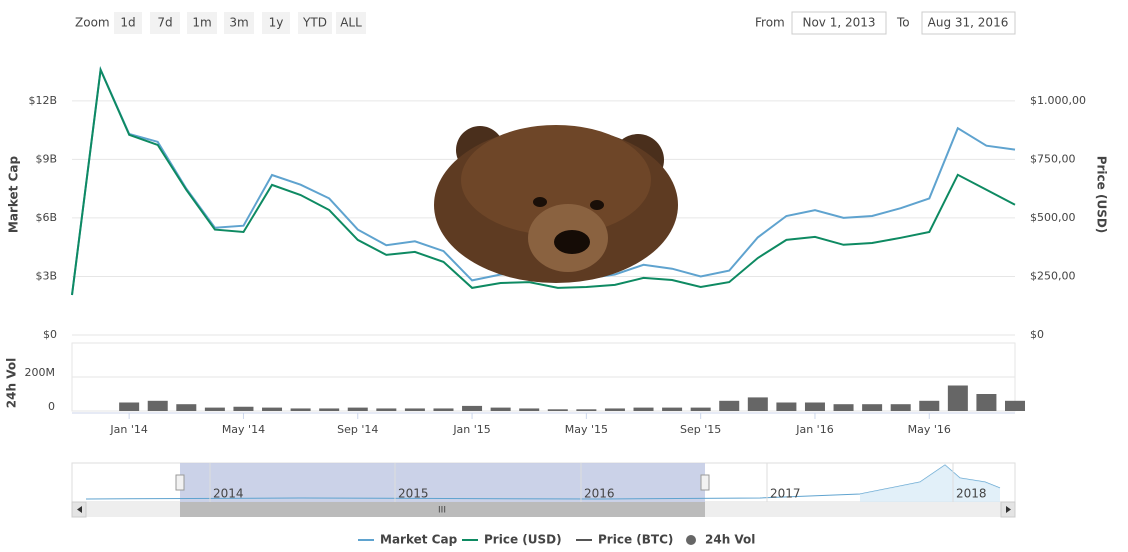 This screenshot has width=1128, height=552. I want to click on x-tick-label: Sep '15, so click(700, 429).